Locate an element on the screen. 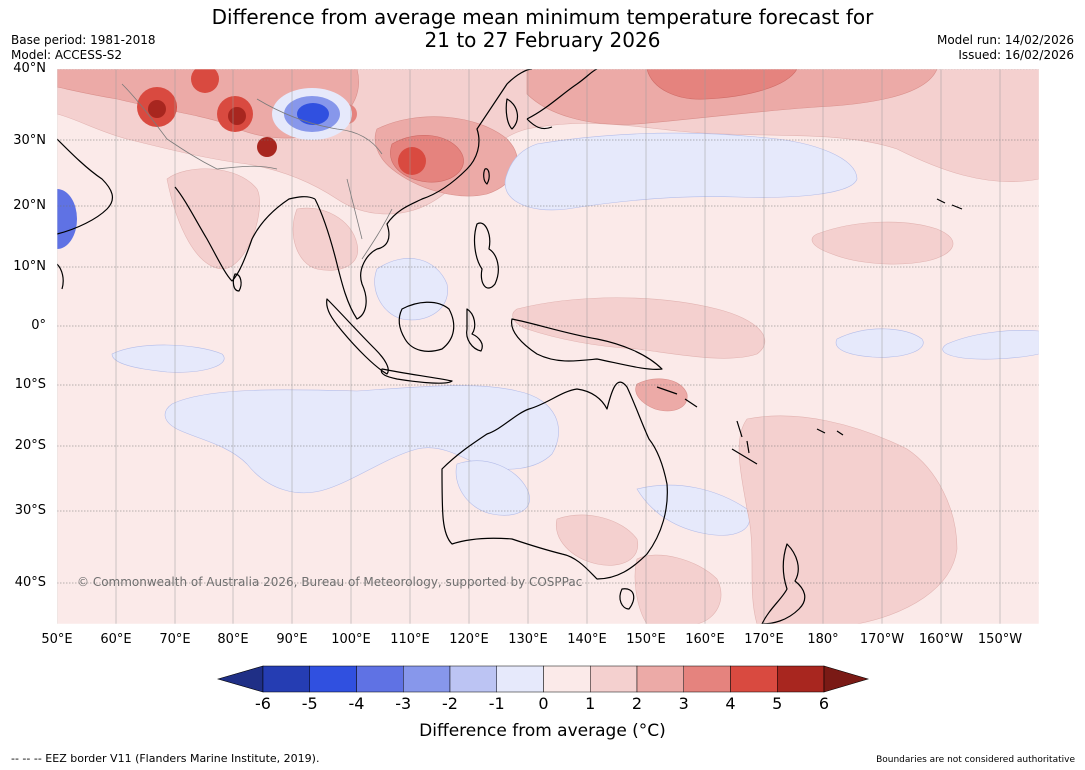 This screenshot has width=1085, height=770. colorbar-tick-label: 0 is located at coordinates (543, 703).